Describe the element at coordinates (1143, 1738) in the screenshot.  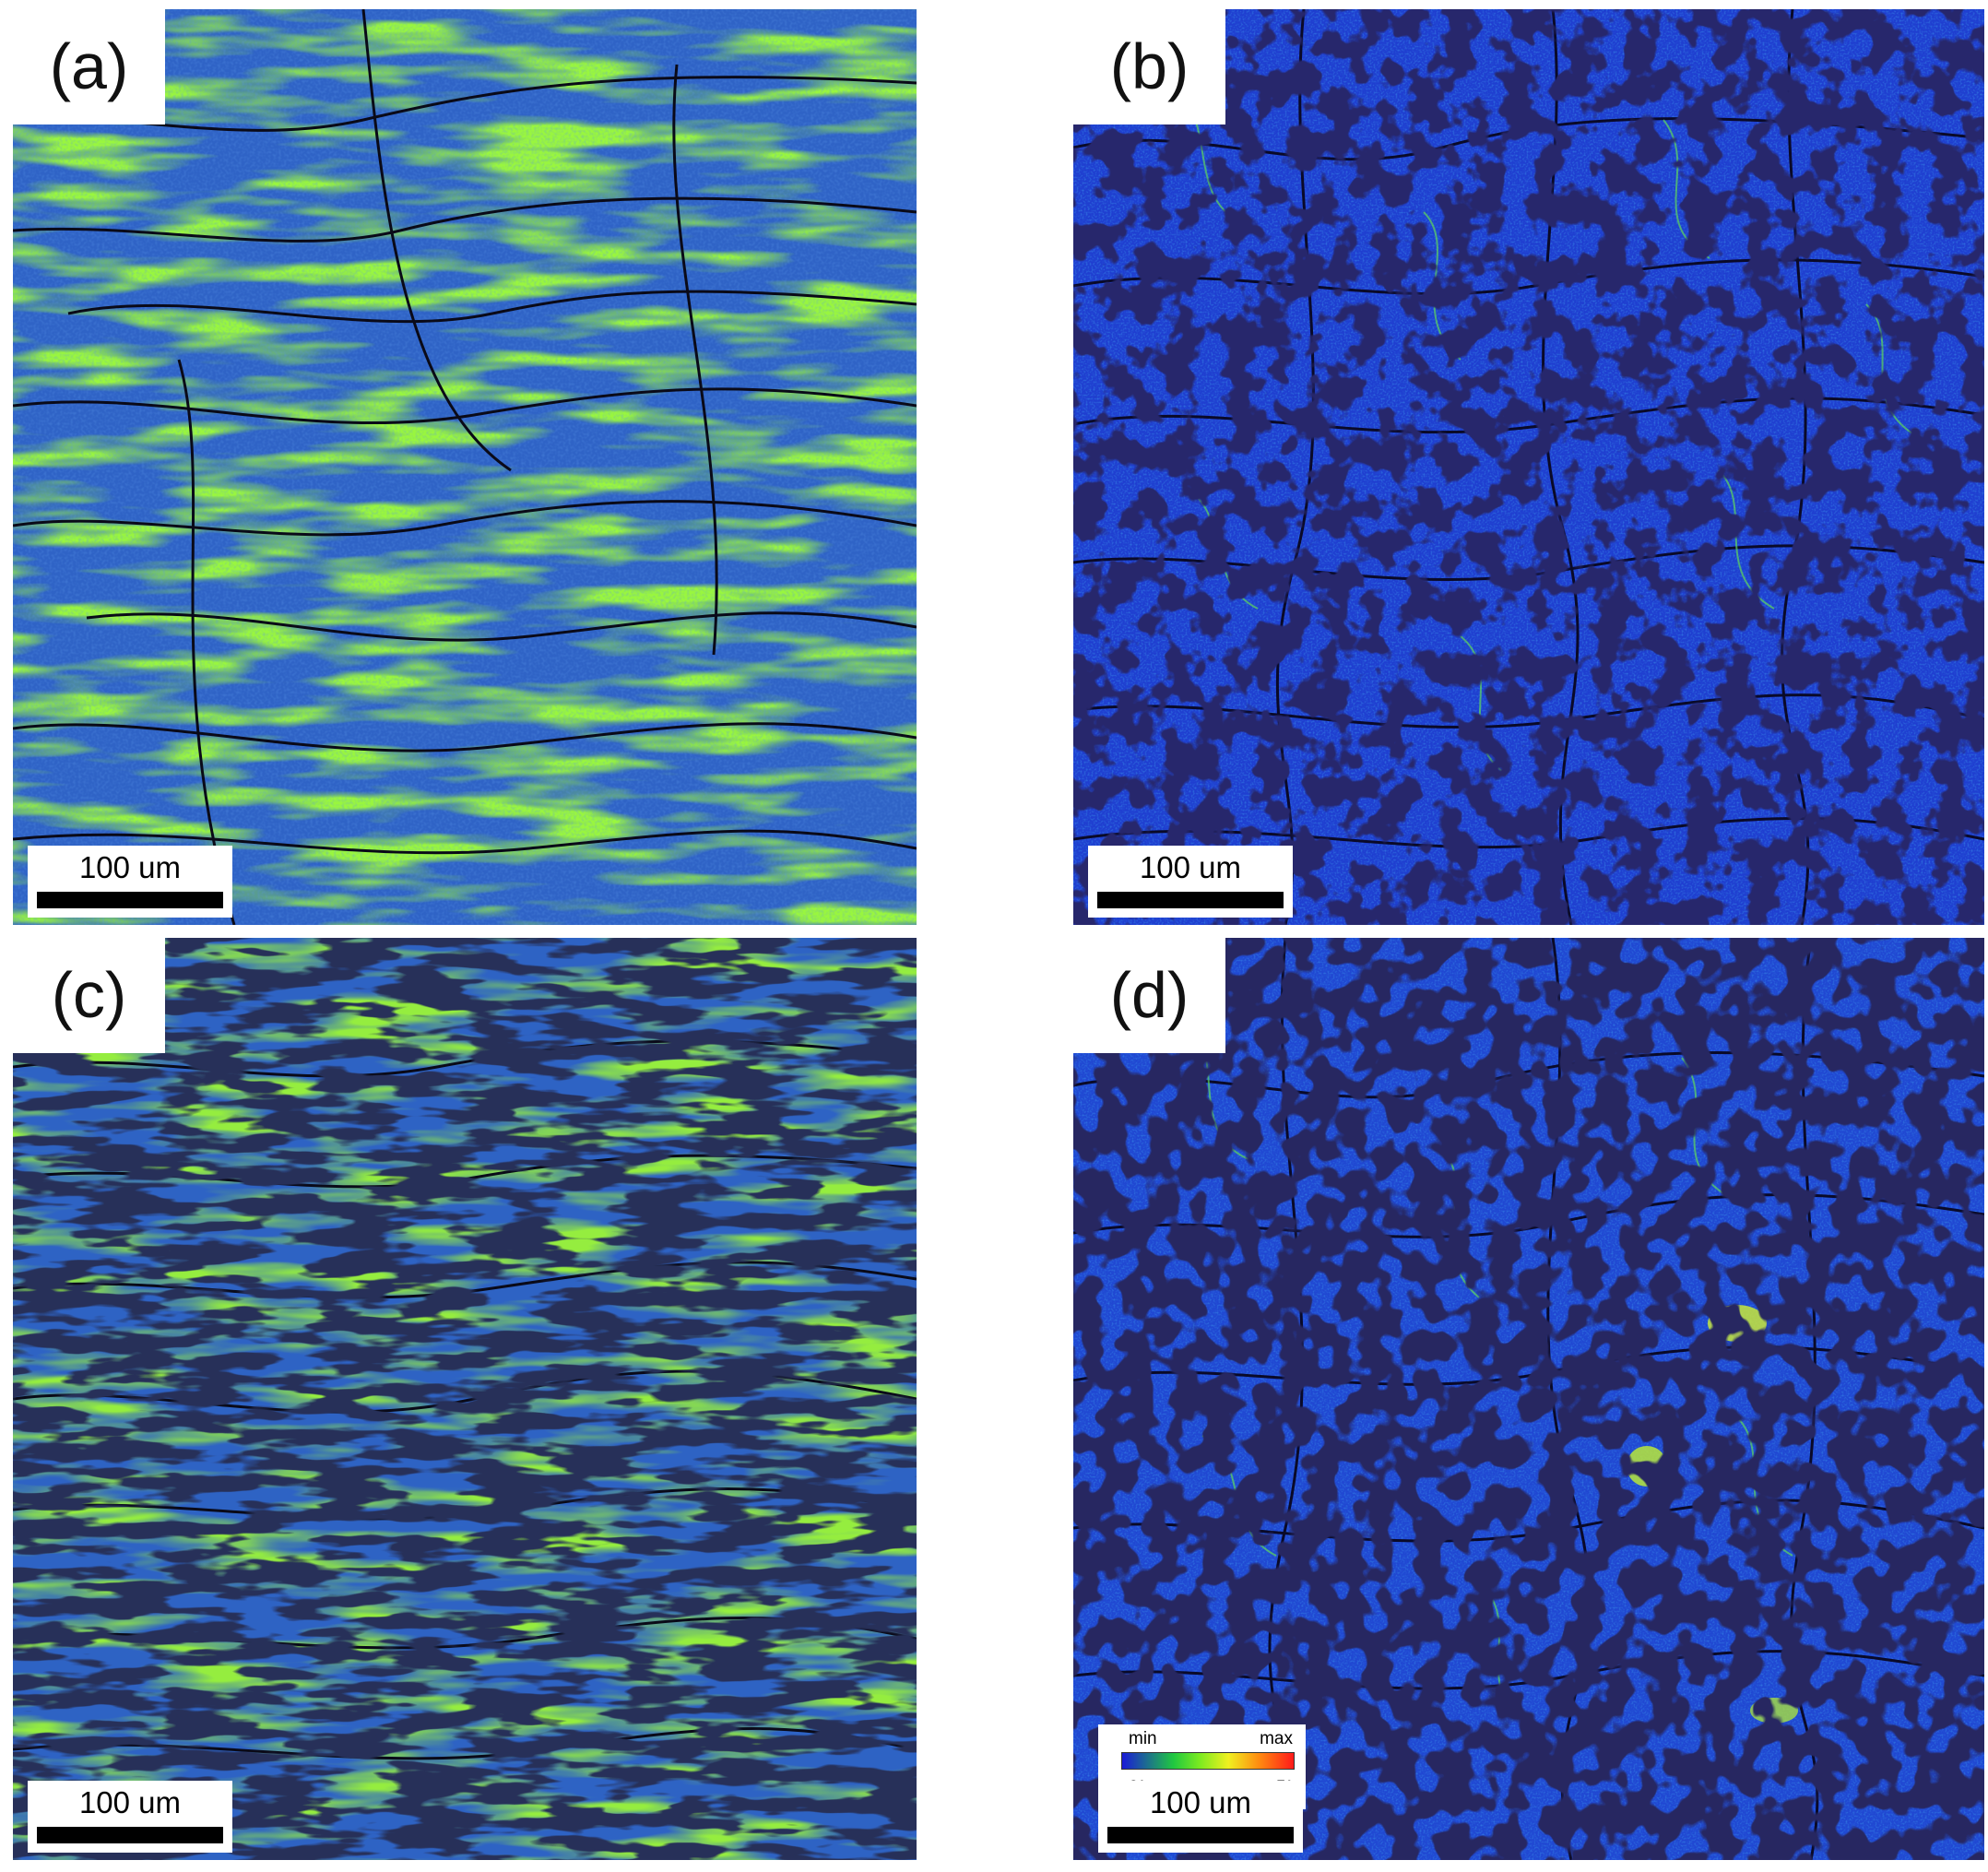
I see `legend-min-label: min` at that location.